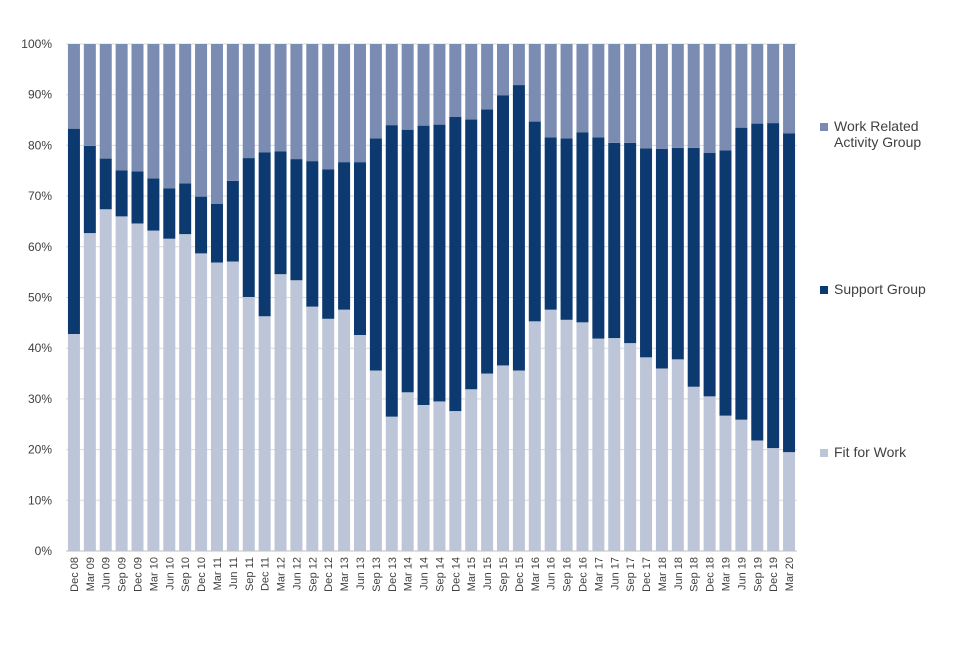  I want to click on x-tick-label: Dec 15, so click(520, 574).